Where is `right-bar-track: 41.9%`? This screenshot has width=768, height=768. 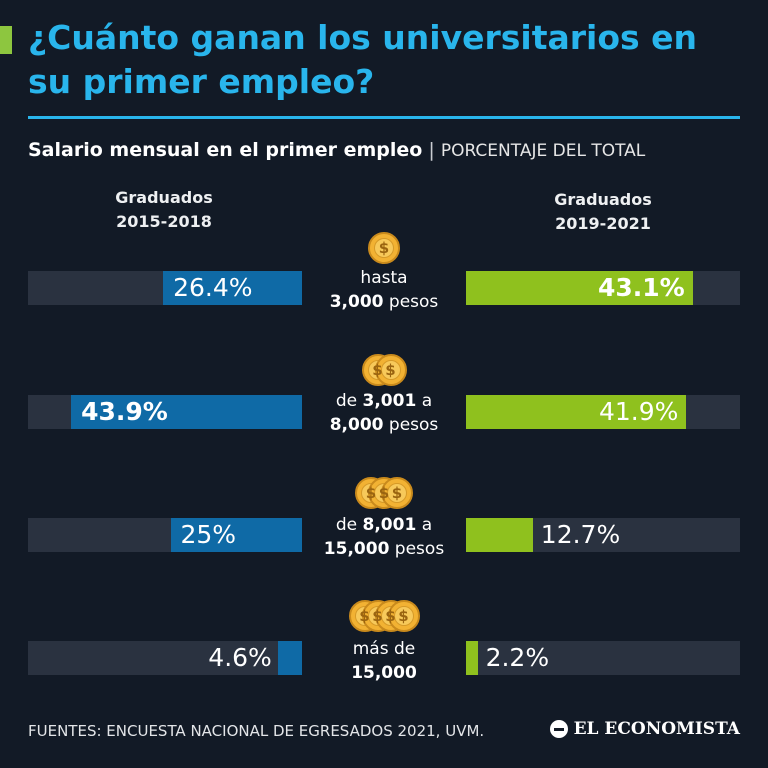 right-bar-track: 41.9% is located at coordinates (603, 412).